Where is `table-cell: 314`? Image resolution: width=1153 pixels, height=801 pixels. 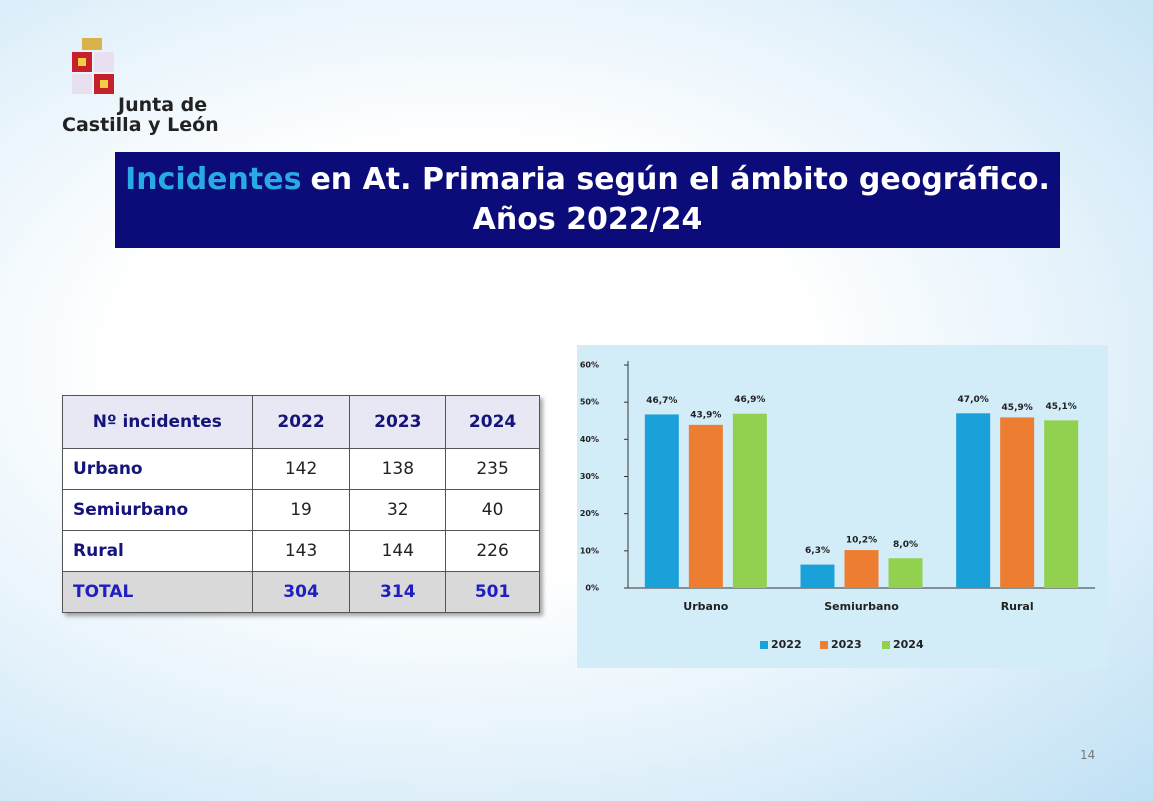
table-cell: 314 is located at coordinates (398, 592).